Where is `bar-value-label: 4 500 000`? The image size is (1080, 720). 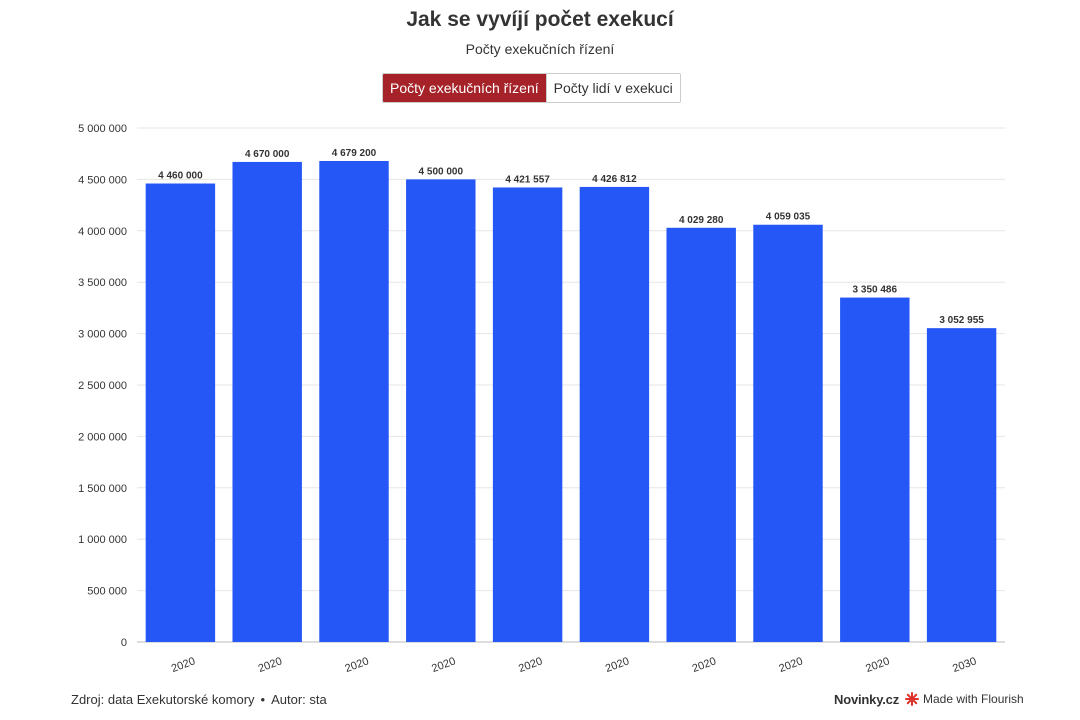 bar-value-label: 4 500 000 is located at coordinates (441, 171).